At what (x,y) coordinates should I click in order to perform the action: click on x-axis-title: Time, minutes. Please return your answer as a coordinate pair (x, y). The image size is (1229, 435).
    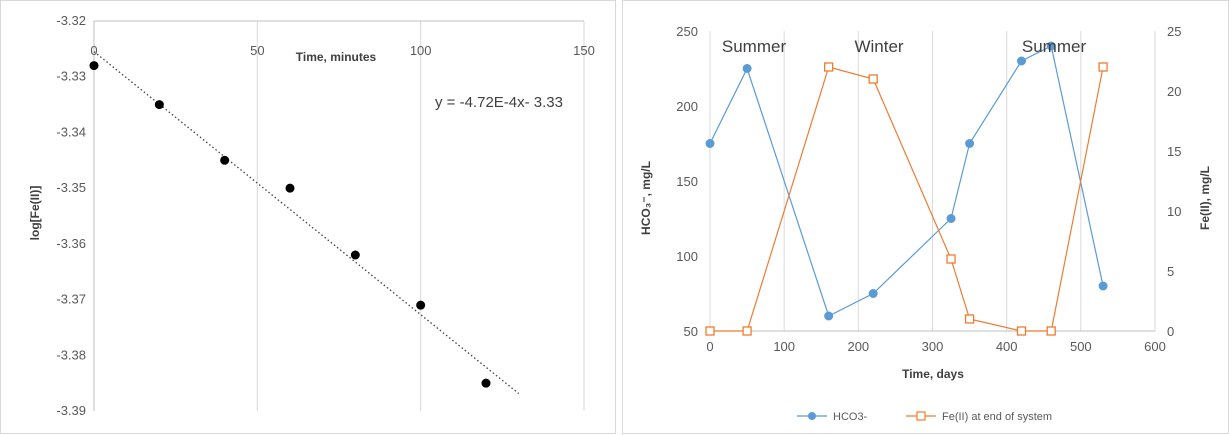
    Looking at the image, I should click on (336, 57).